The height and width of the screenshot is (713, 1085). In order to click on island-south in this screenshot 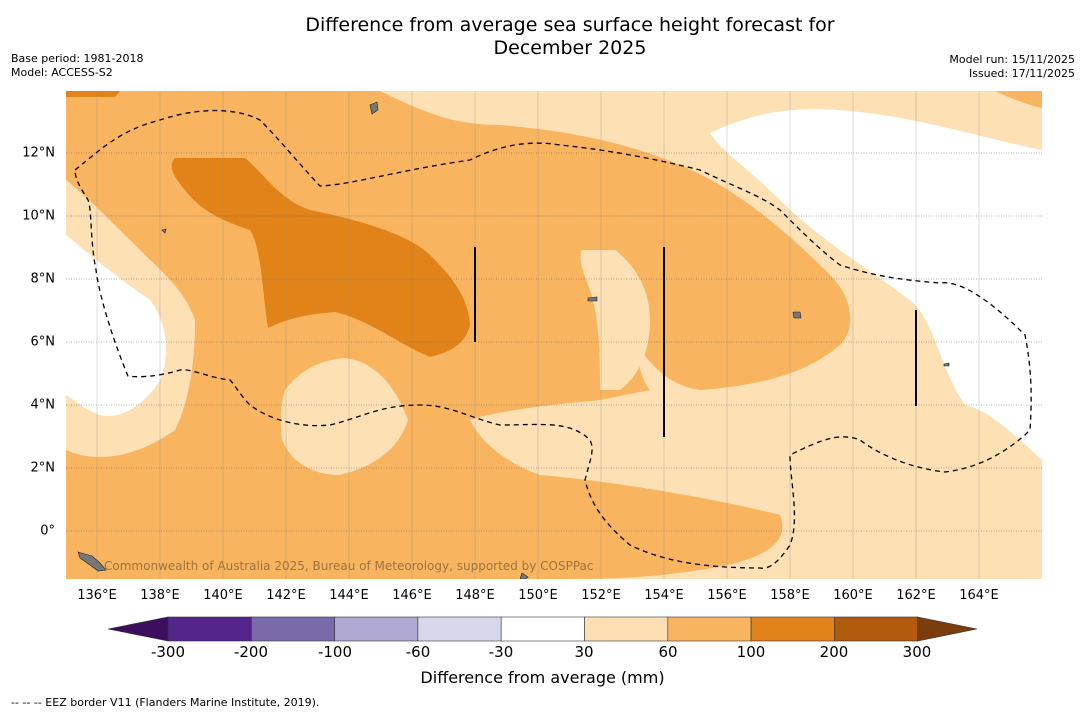, I will do `click(524, 575)`.